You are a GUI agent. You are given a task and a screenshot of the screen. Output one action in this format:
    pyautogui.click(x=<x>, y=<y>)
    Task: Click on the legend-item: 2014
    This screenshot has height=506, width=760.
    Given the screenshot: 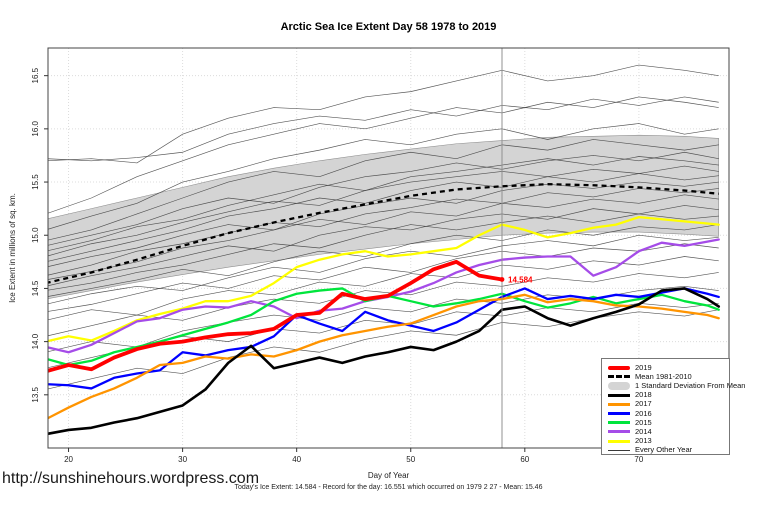 What is the action you would take?
    pyautogui.click(x=668, y=431)
    